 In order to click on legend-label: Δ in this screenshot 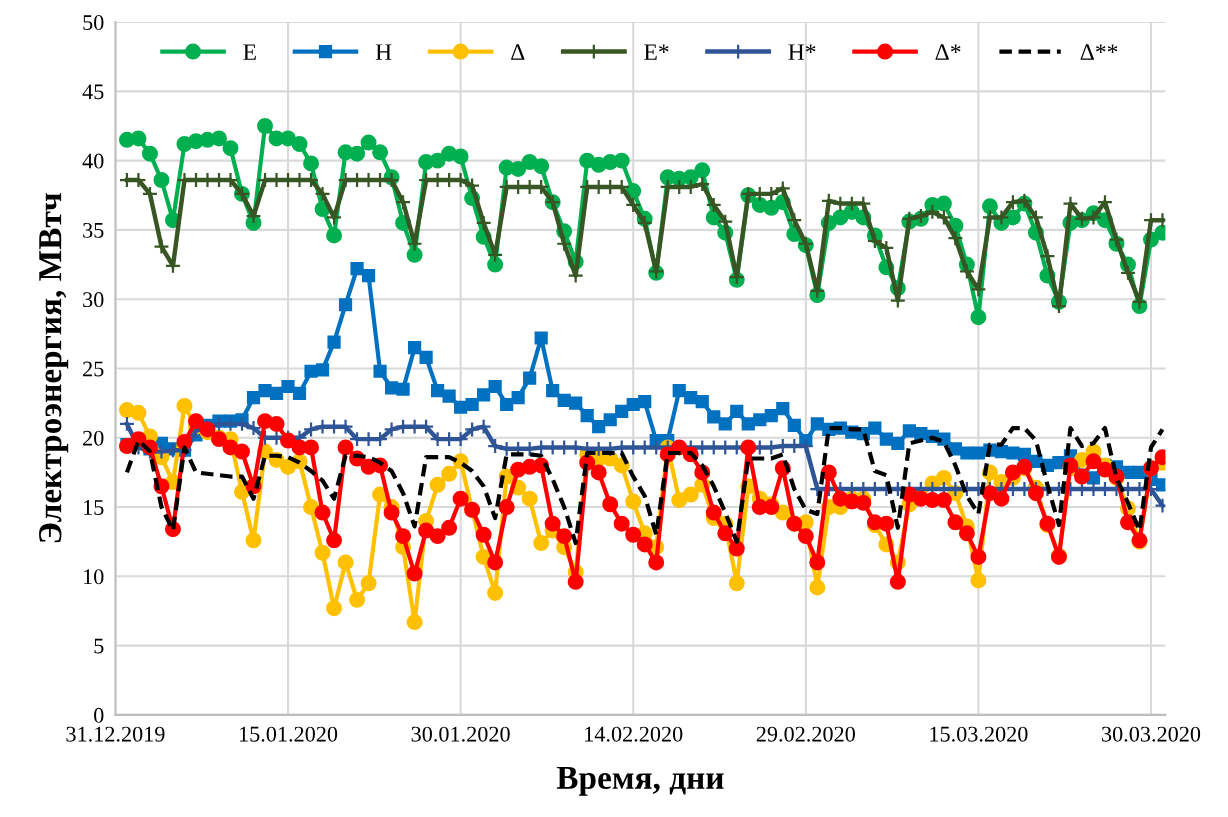, I will do `click(518, 52)`.